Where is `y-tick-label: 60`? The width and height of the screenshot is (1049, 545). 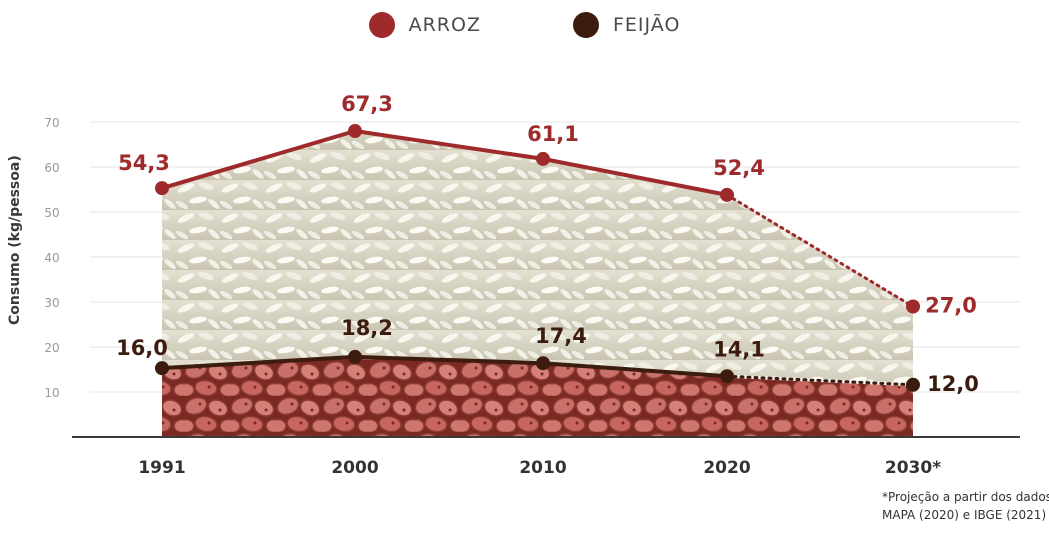 y-tick-label: 60 is located at coordinates (51, 168).